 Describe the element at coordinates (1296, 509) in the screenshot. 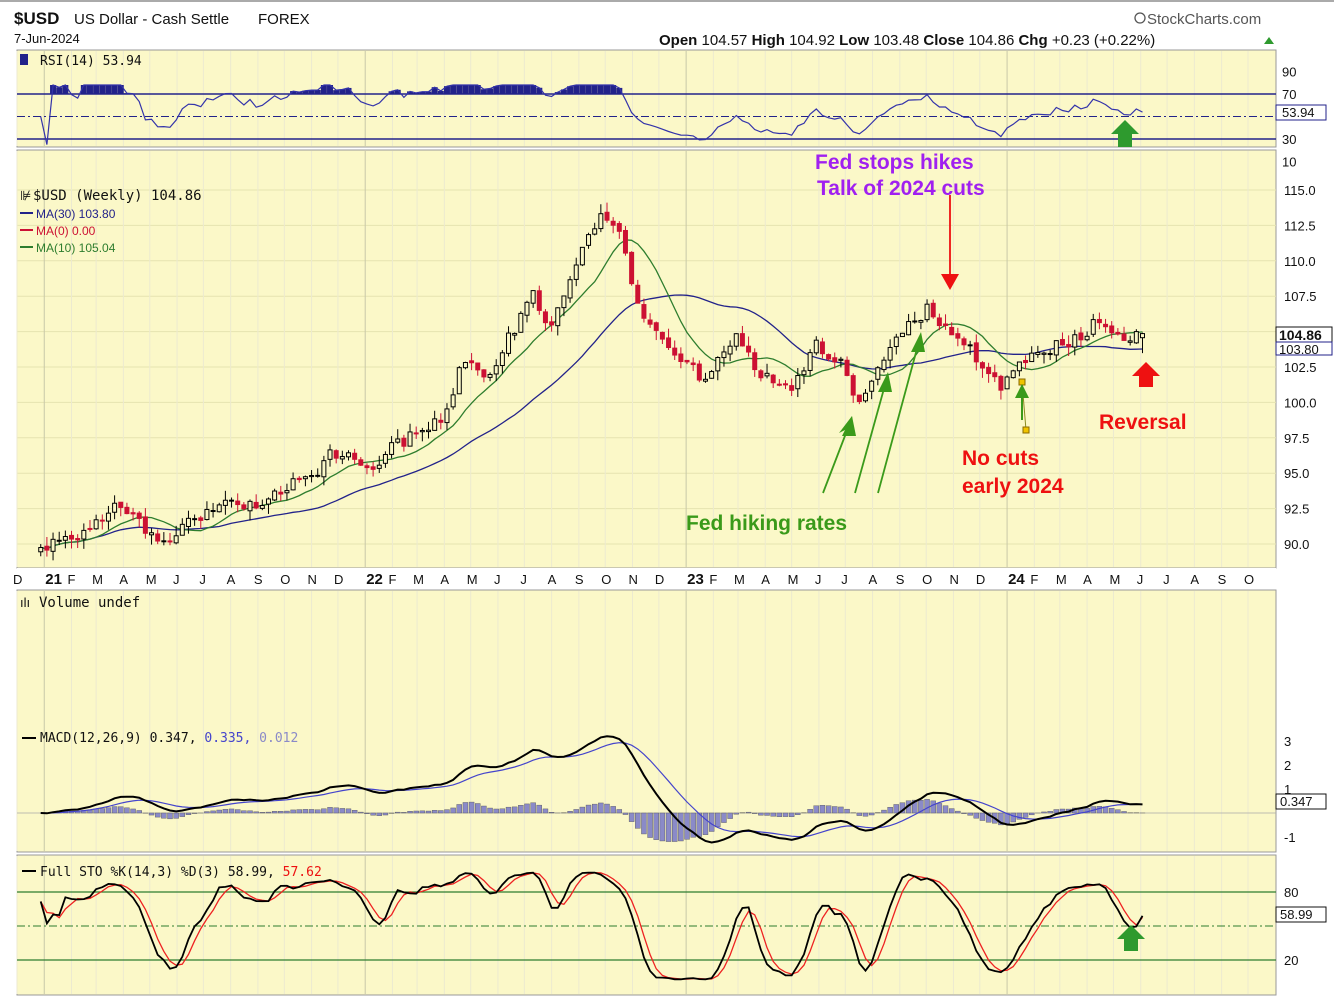

I see `price-tick-label: 92.5` at that location.